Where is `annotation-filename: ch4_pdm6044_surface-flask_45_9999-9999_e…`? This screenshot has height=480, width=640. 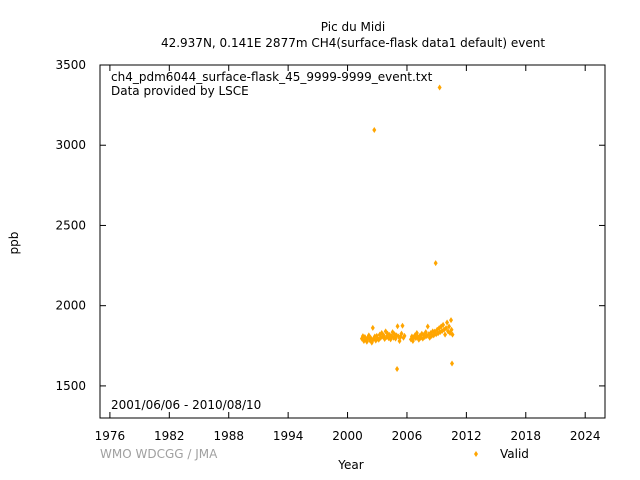
annotation-filename: ch4_pdm6044_surface-flask_45_9999-9999_e… is located at coordinates (272, 77).